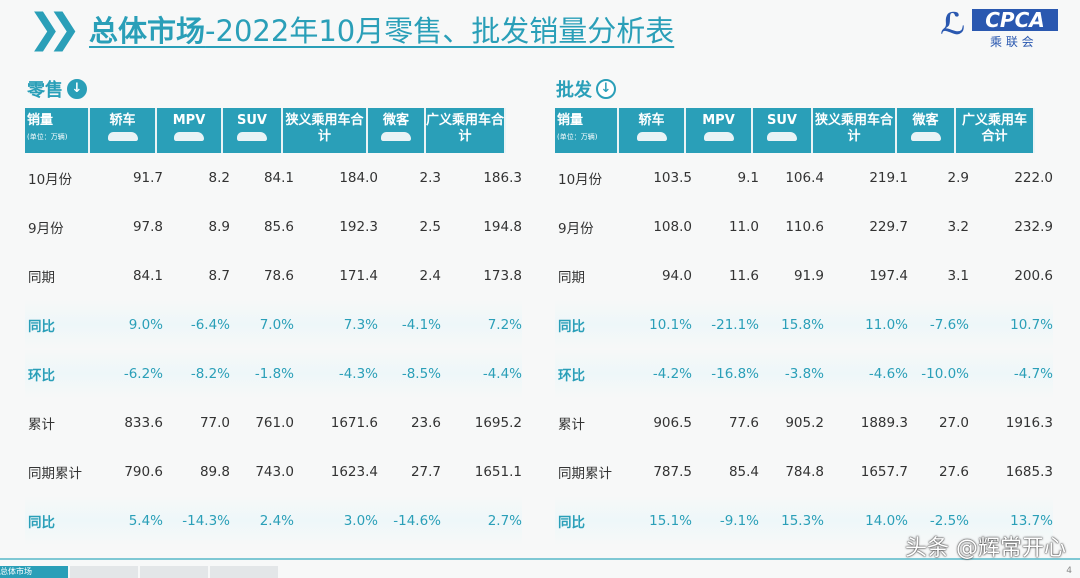 The height and width of the screenshot is (578, 1080). Describe the element at coordinates (440, 31) in the screenshot. I see `title-rest: -2022年10月零售、批发销量分析表` at that location.